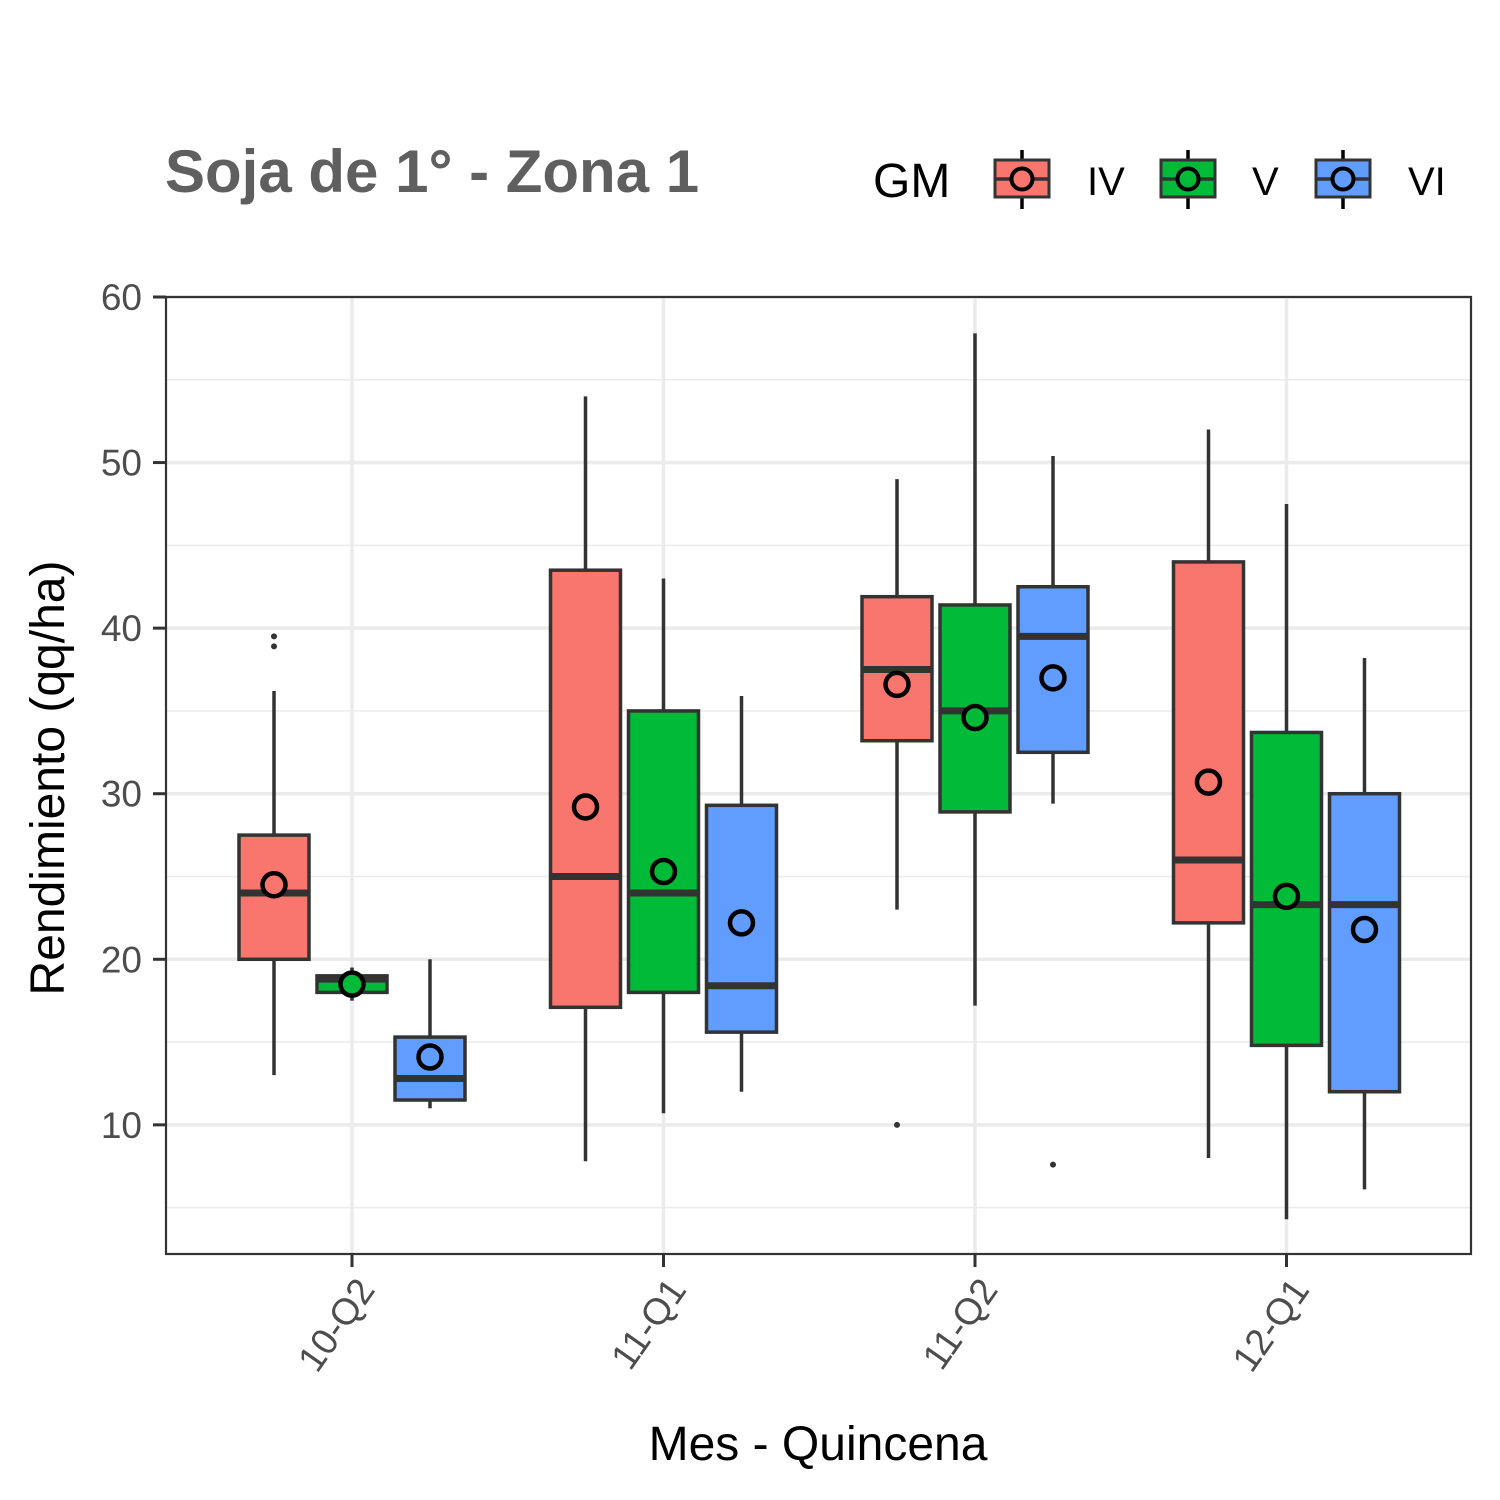 The height and width of the screenshot is (1500, 1500). Describe the element at coordinates (585, 789) in the screenshot. I see `box-IV-11-Q1` at that location.